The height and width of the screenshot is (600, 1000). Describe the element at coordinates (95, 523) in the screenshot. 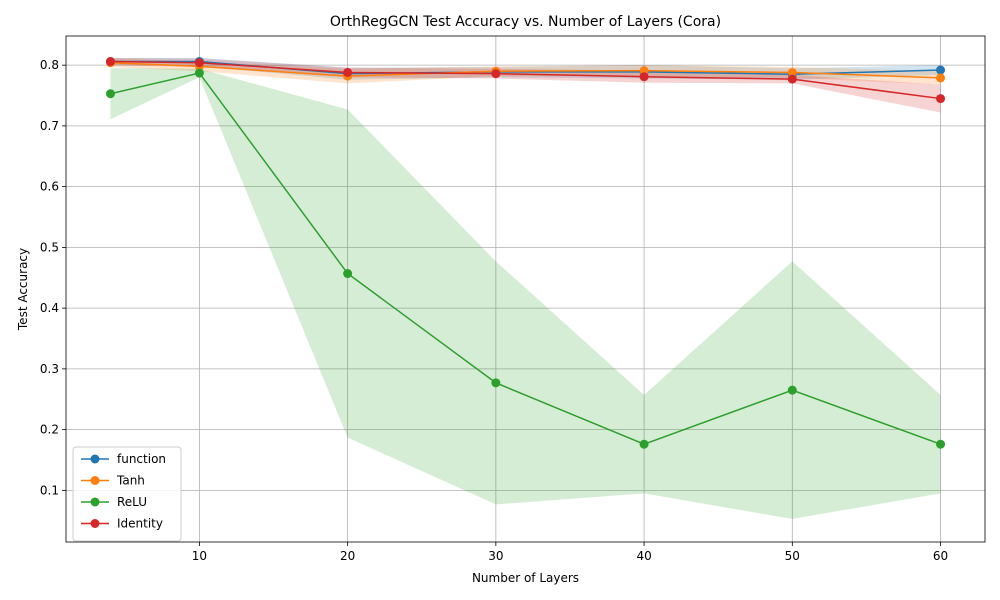

I see `legend-marker-identity` at that location.